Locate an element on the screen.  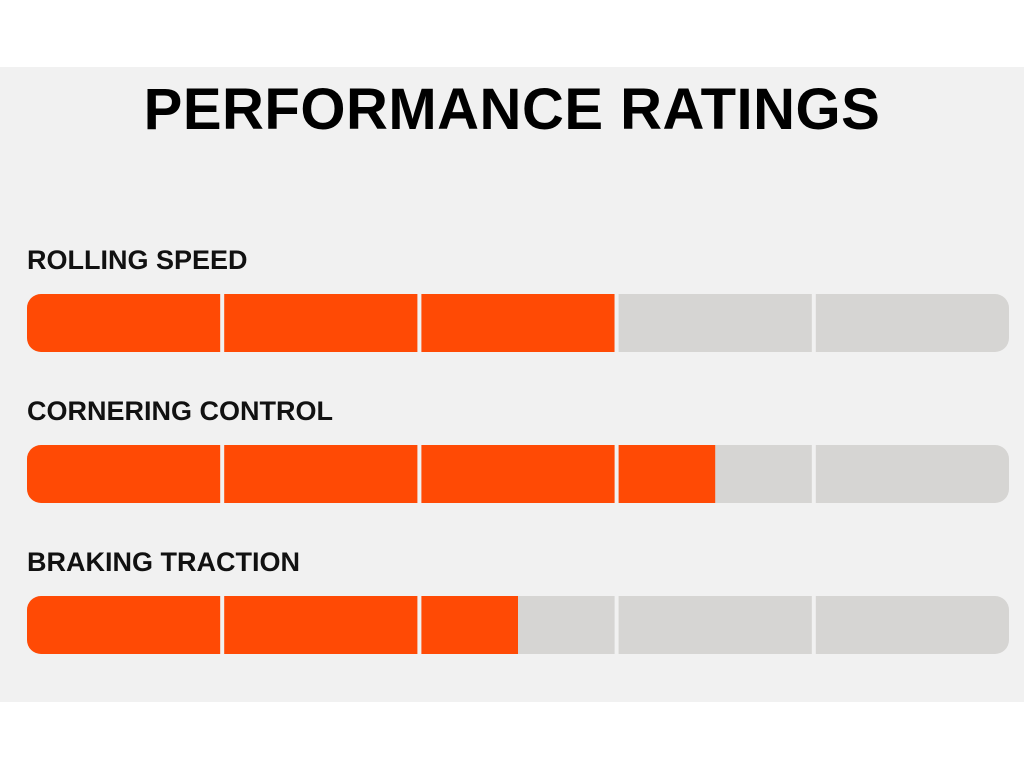
rating-label: BRAKING TRACTION is located at coordinates (163, 562).